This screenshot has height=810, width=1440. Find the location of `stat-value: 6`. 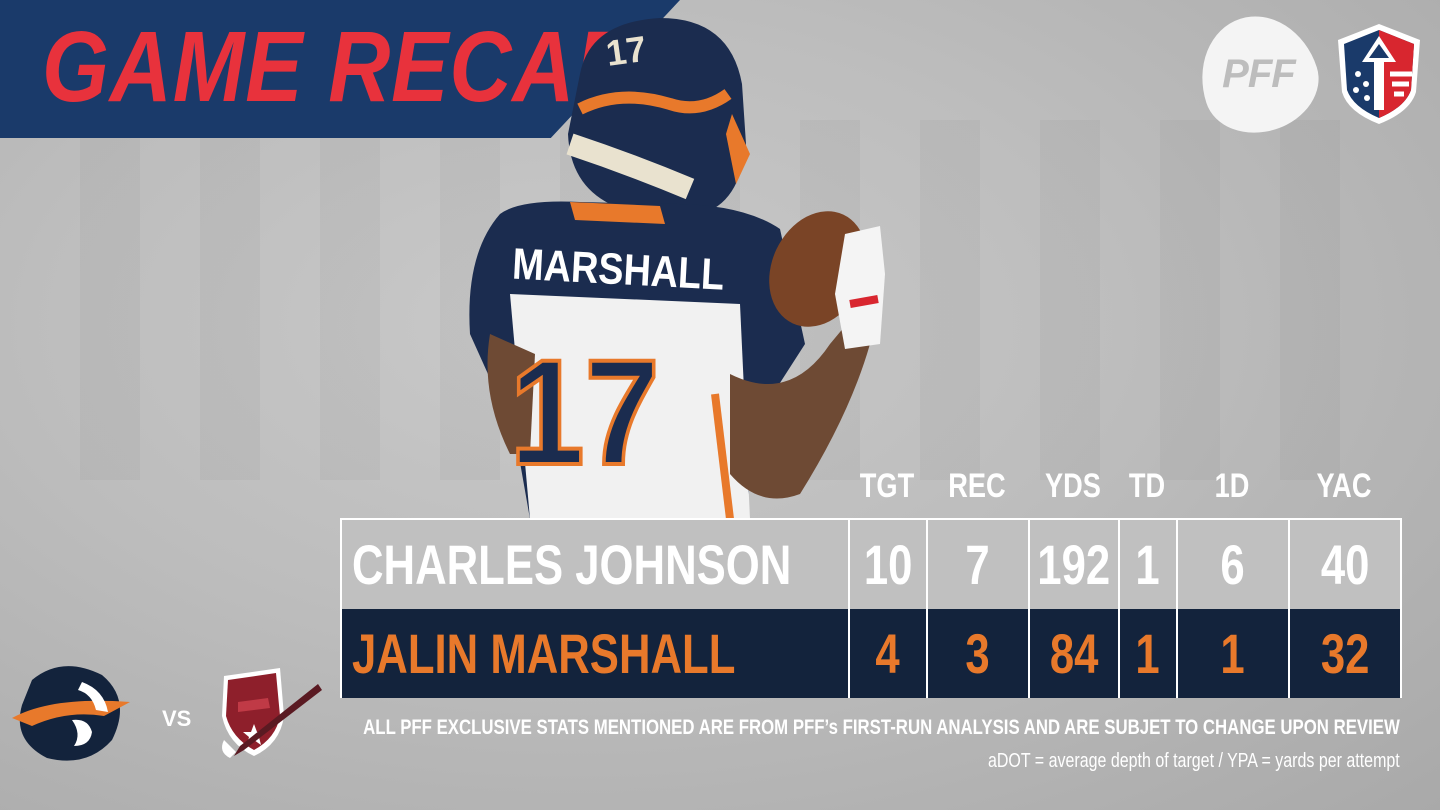

stat-value: 6 is located at coordinates (1233, 564).